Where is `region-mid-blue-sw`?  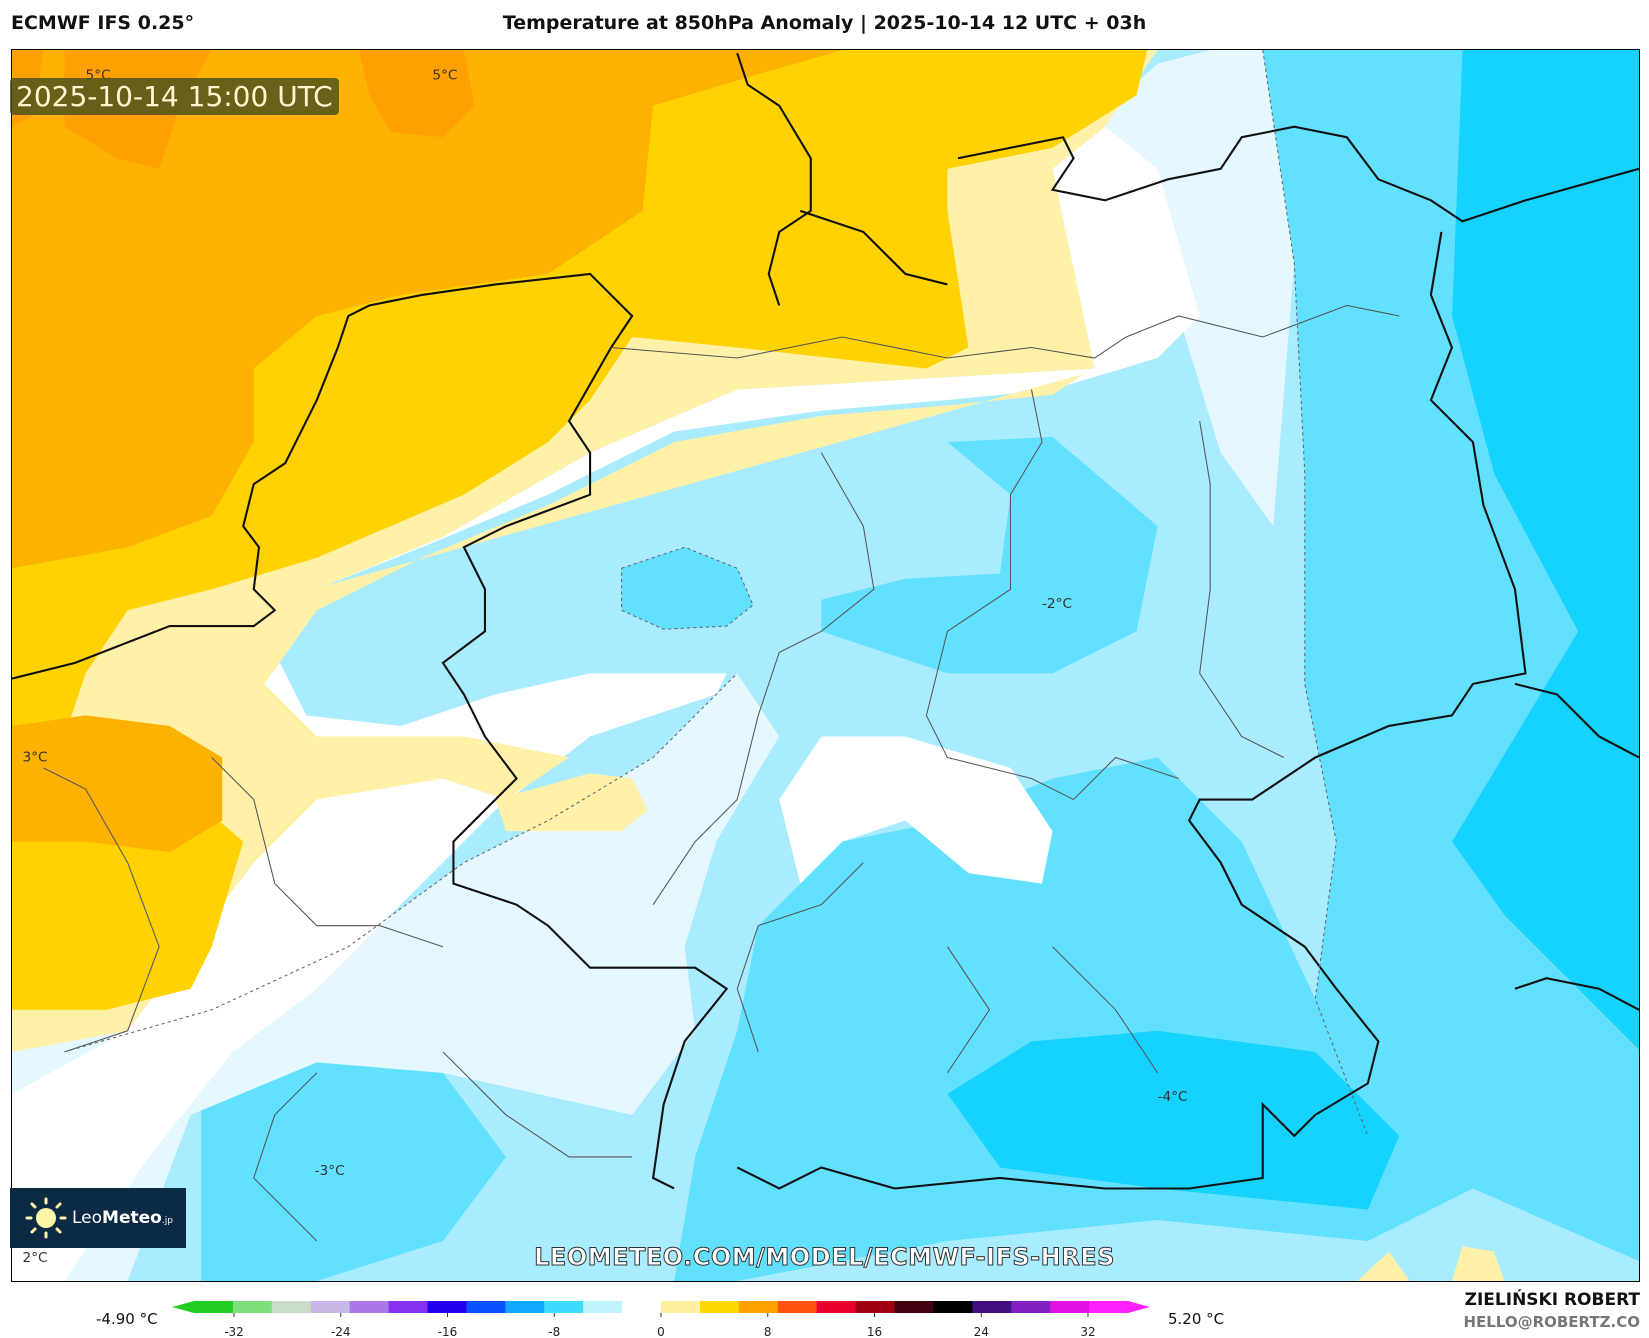 region-mid-blue-sw is located at coordinates (353, 1171).